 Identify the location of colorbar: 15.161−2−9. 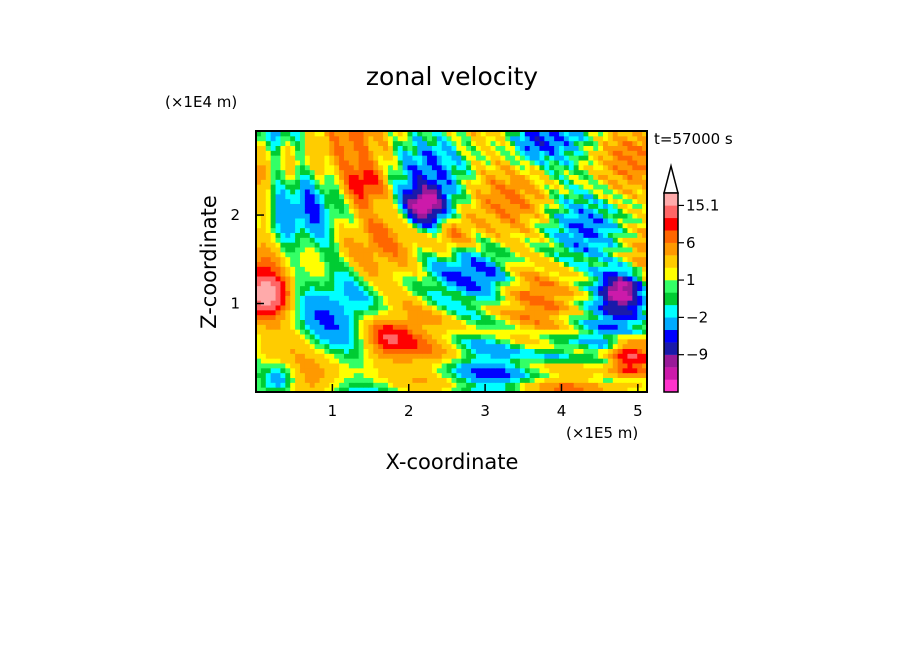
(691, 278).